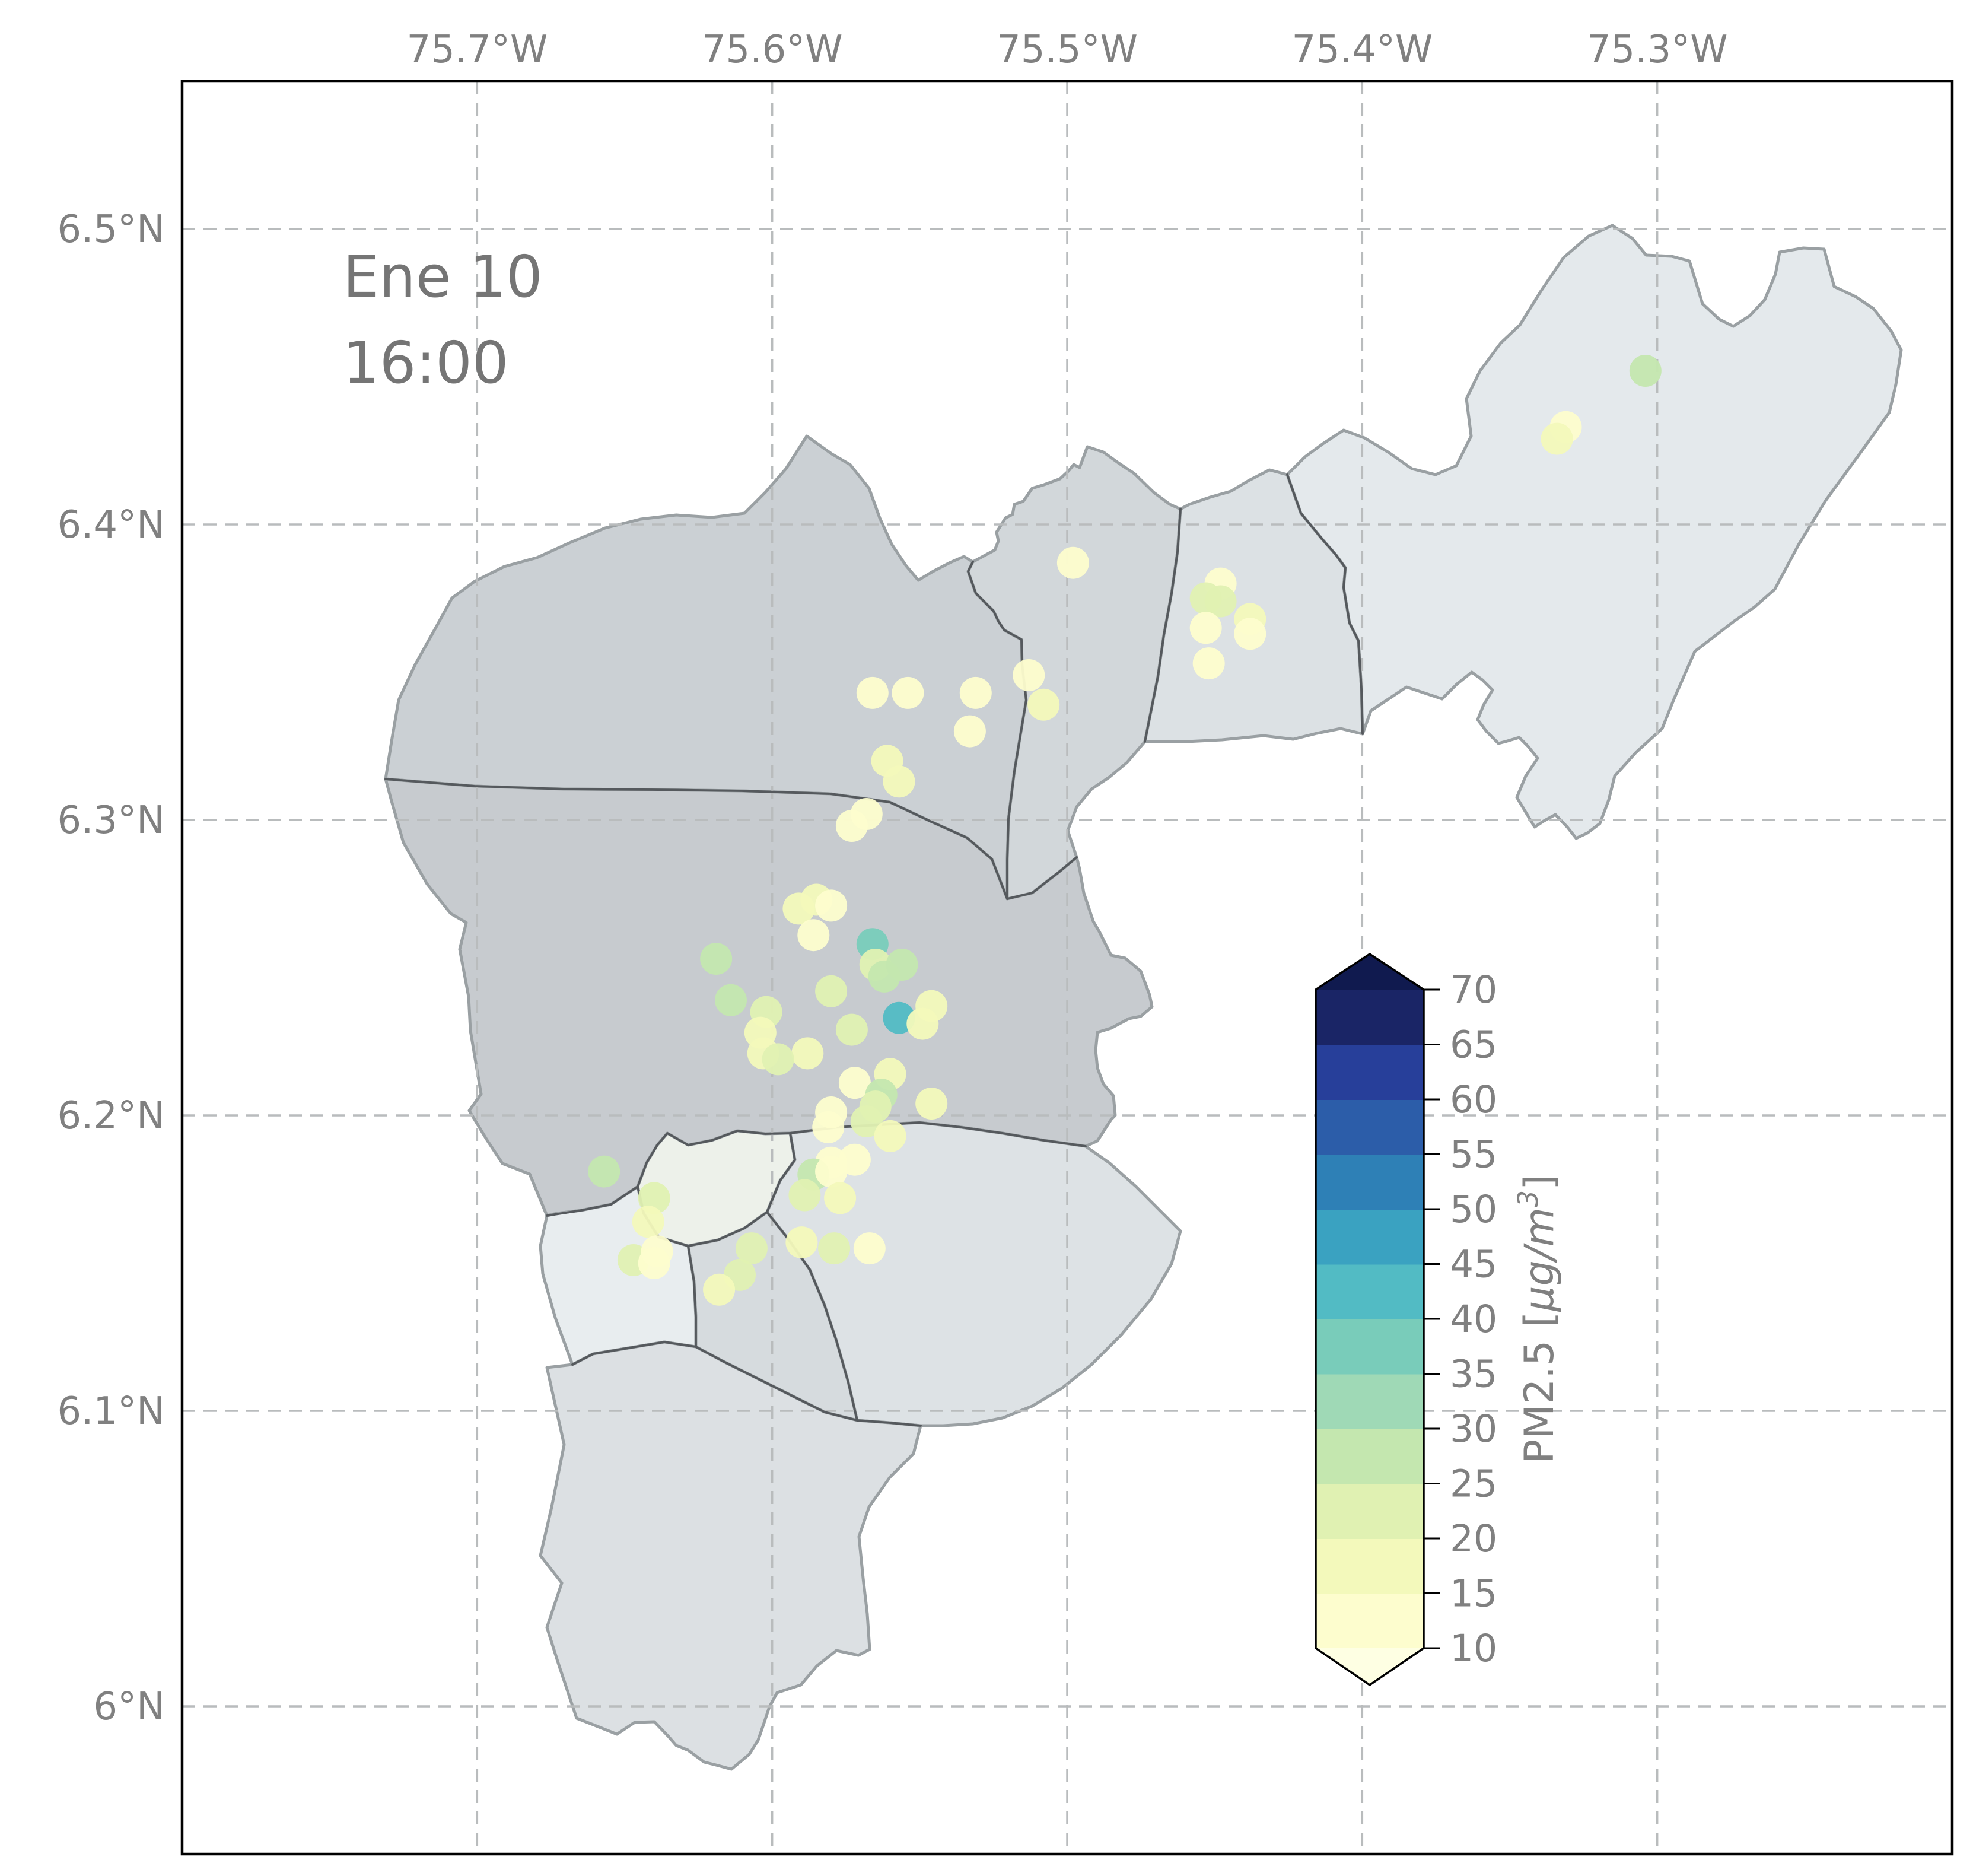 This screenshot has width=1973, height=1876. What do you see at coordinates (111, 820) in the screenshot?
I see `latitude-tick-label: 6.3°N` at bounding box center [111, 820].